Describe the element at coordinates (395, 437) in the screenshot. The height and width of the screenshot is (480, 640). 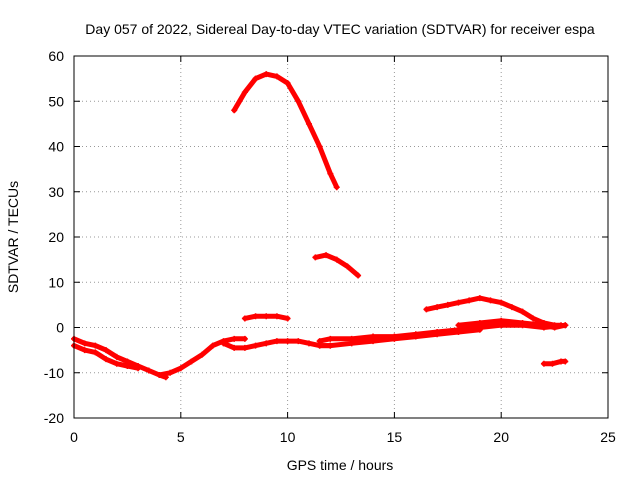
I see `x-tick-label: 15` at that location.